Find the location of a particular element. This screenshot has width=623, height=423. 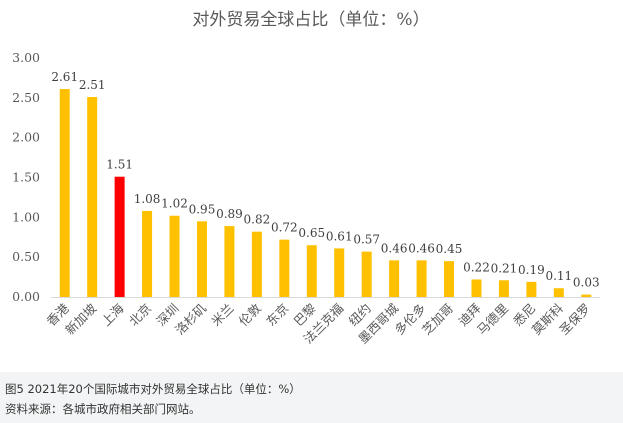

x-tick-label: 北京 is located at coordinates (140, 315).